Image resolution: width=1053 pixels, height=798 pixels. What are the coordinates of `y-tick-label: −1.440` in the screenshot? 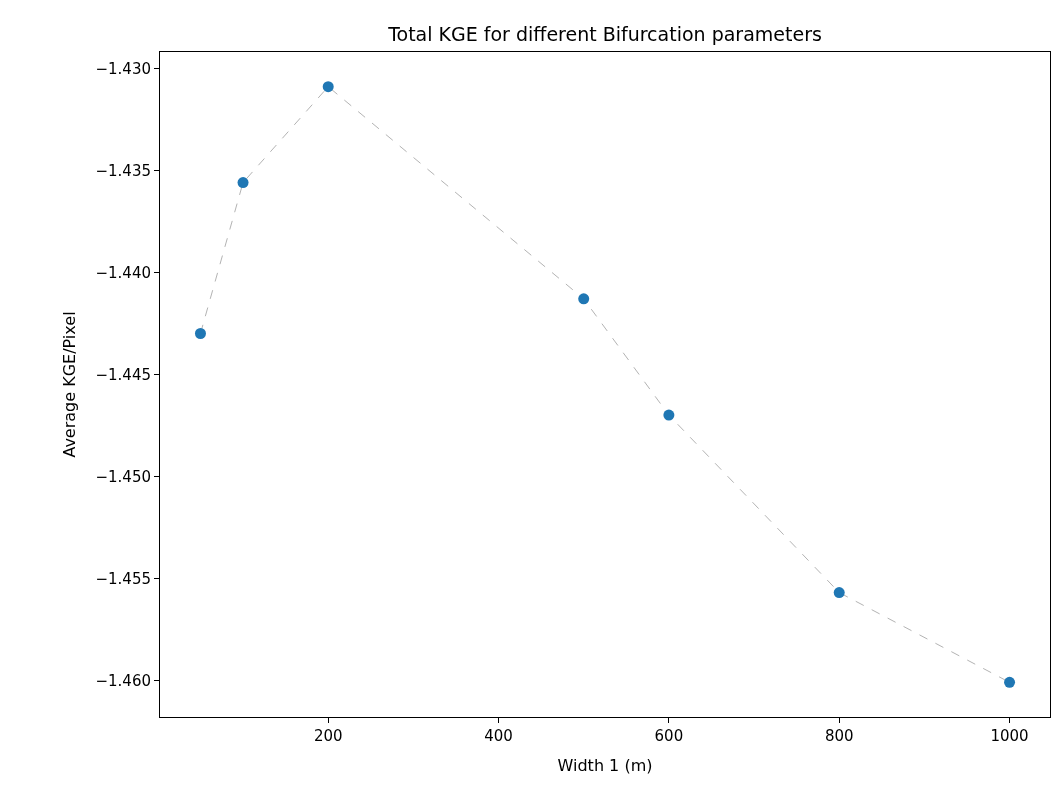 It's located at (123, 272).